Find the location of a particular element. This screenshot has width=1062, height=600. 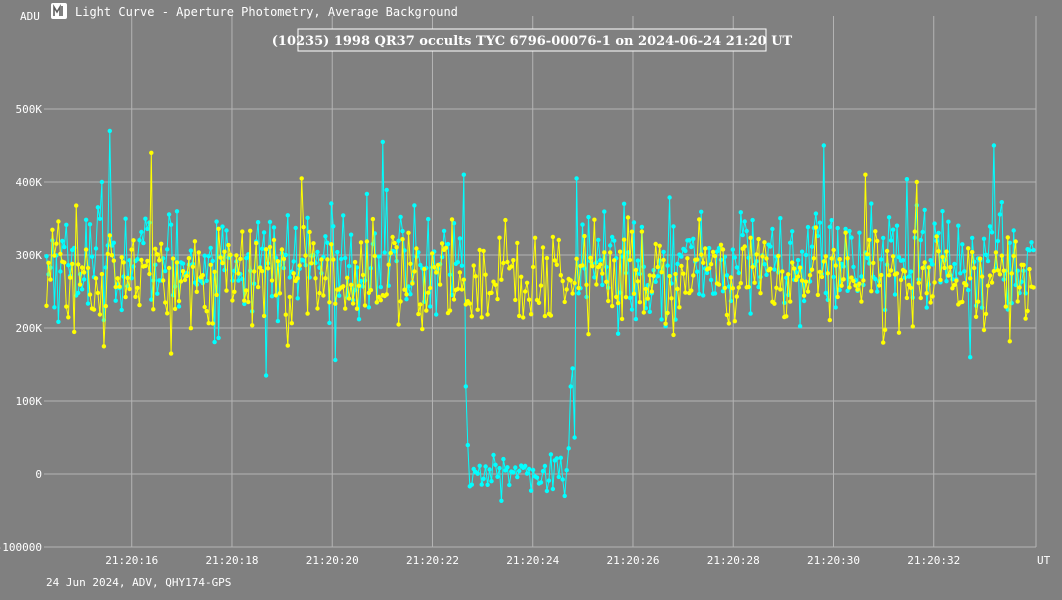

app-icon is located at coordinates (59, 11).